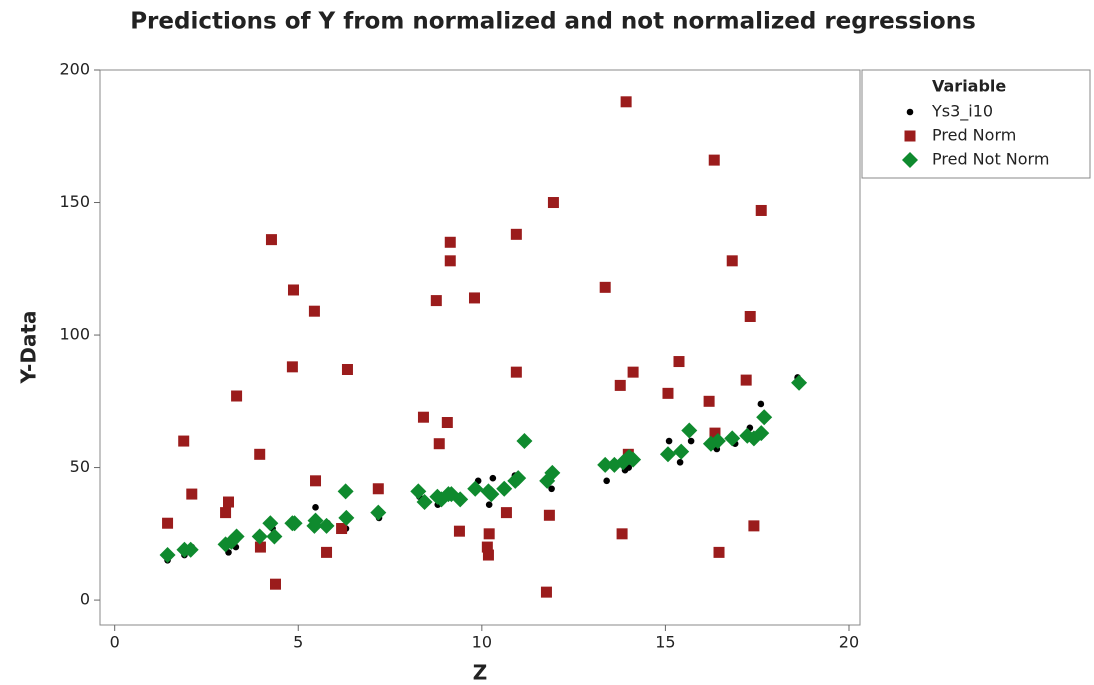 The width and height of the screenshot is (1094, 685). What do you see at coordinates (969, 86) in the screenshot?
I see `legend-title: Variable` at bounding box center [969, 86].